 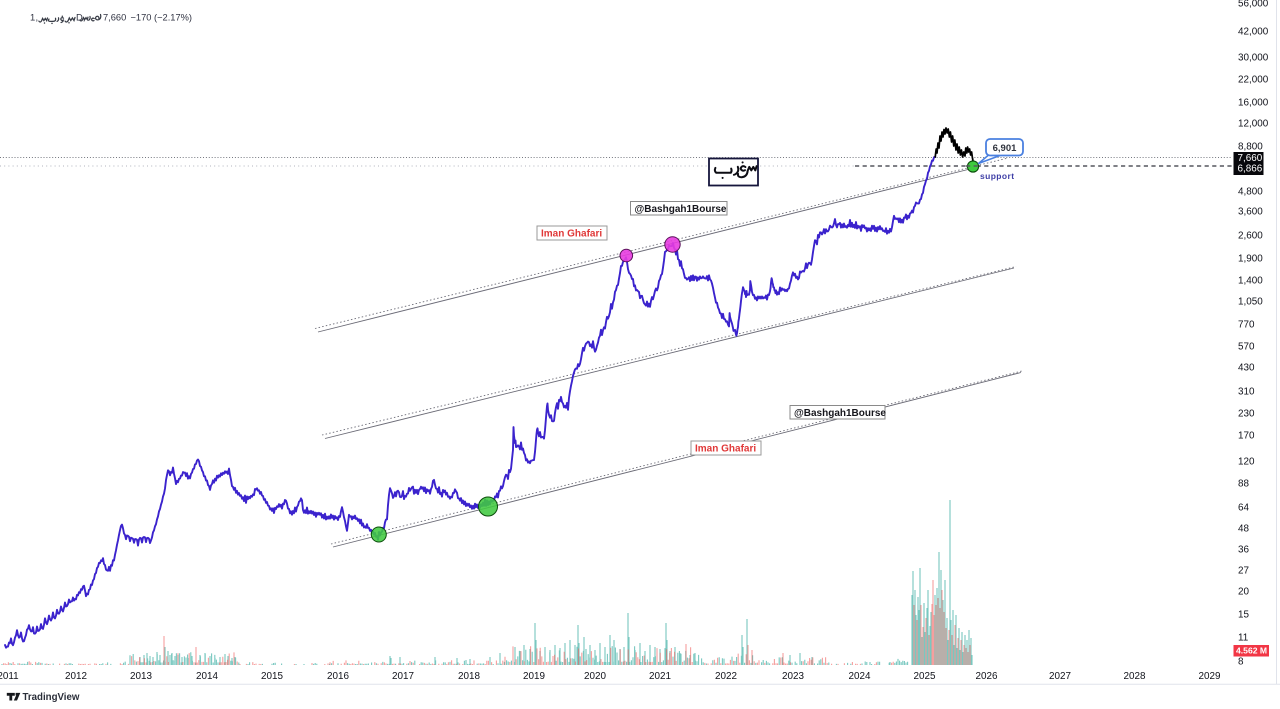 What do you see at coordinates (1246, 325) in the screenshot?
I see `svg-text: 770` at bounding box center [1246, 325].